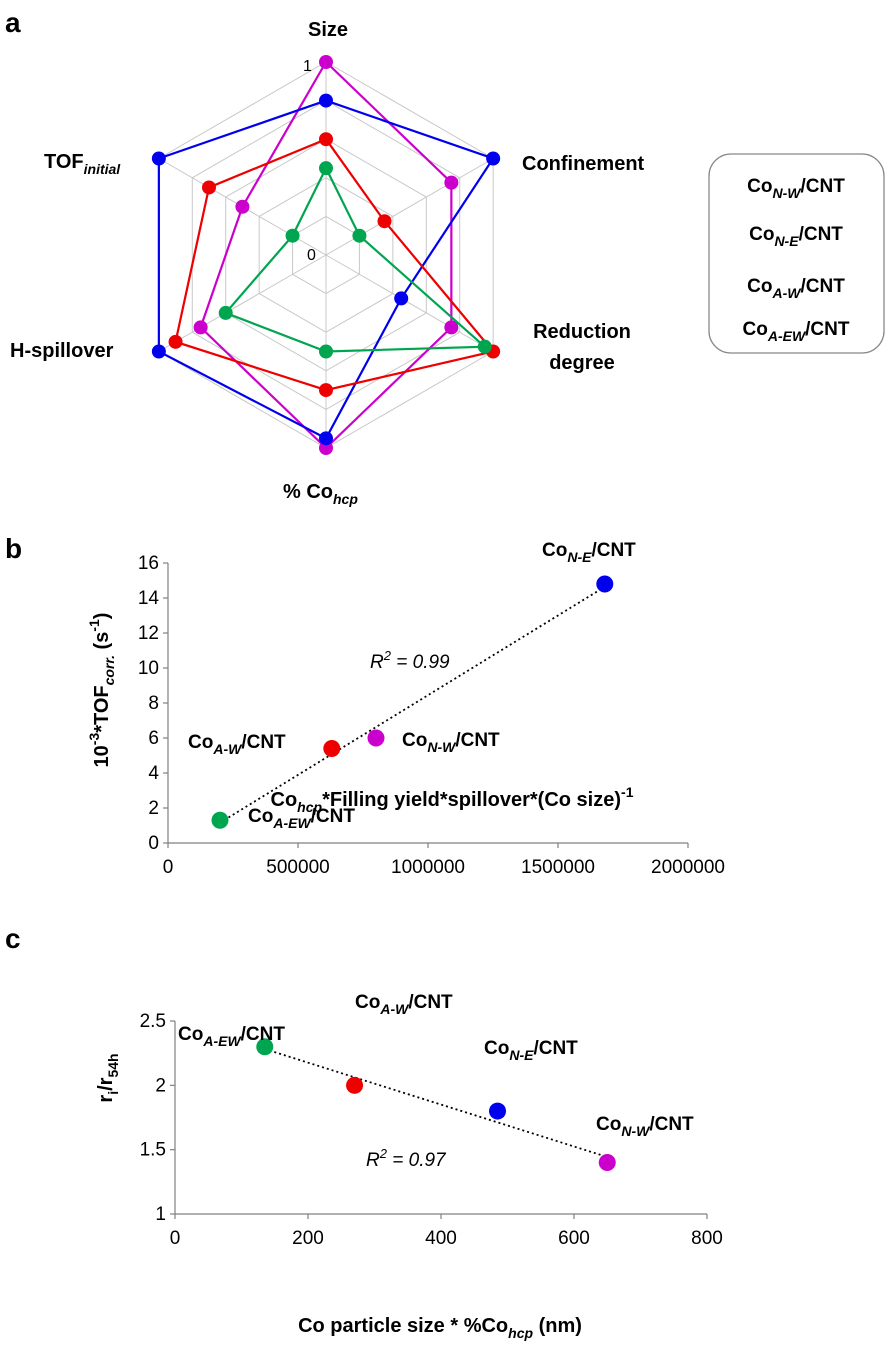 This screenshot has width=885, height=1345. Describe the element at coordinates (13, 22) in the screenshot. I see `panel-letter-a: a` at that location.